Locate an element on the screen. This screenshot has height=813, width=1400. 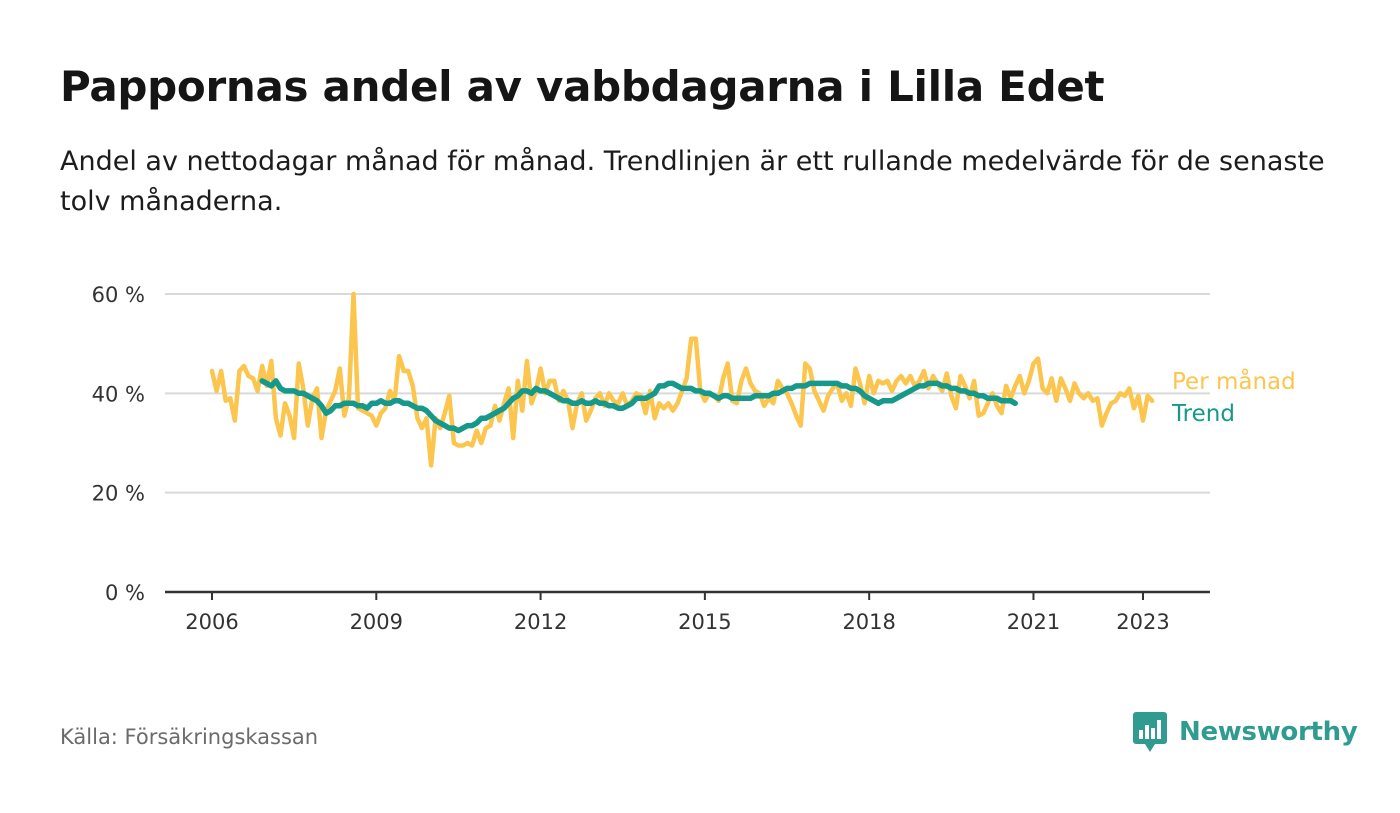
series-lines is located at coordinates (682, 379).